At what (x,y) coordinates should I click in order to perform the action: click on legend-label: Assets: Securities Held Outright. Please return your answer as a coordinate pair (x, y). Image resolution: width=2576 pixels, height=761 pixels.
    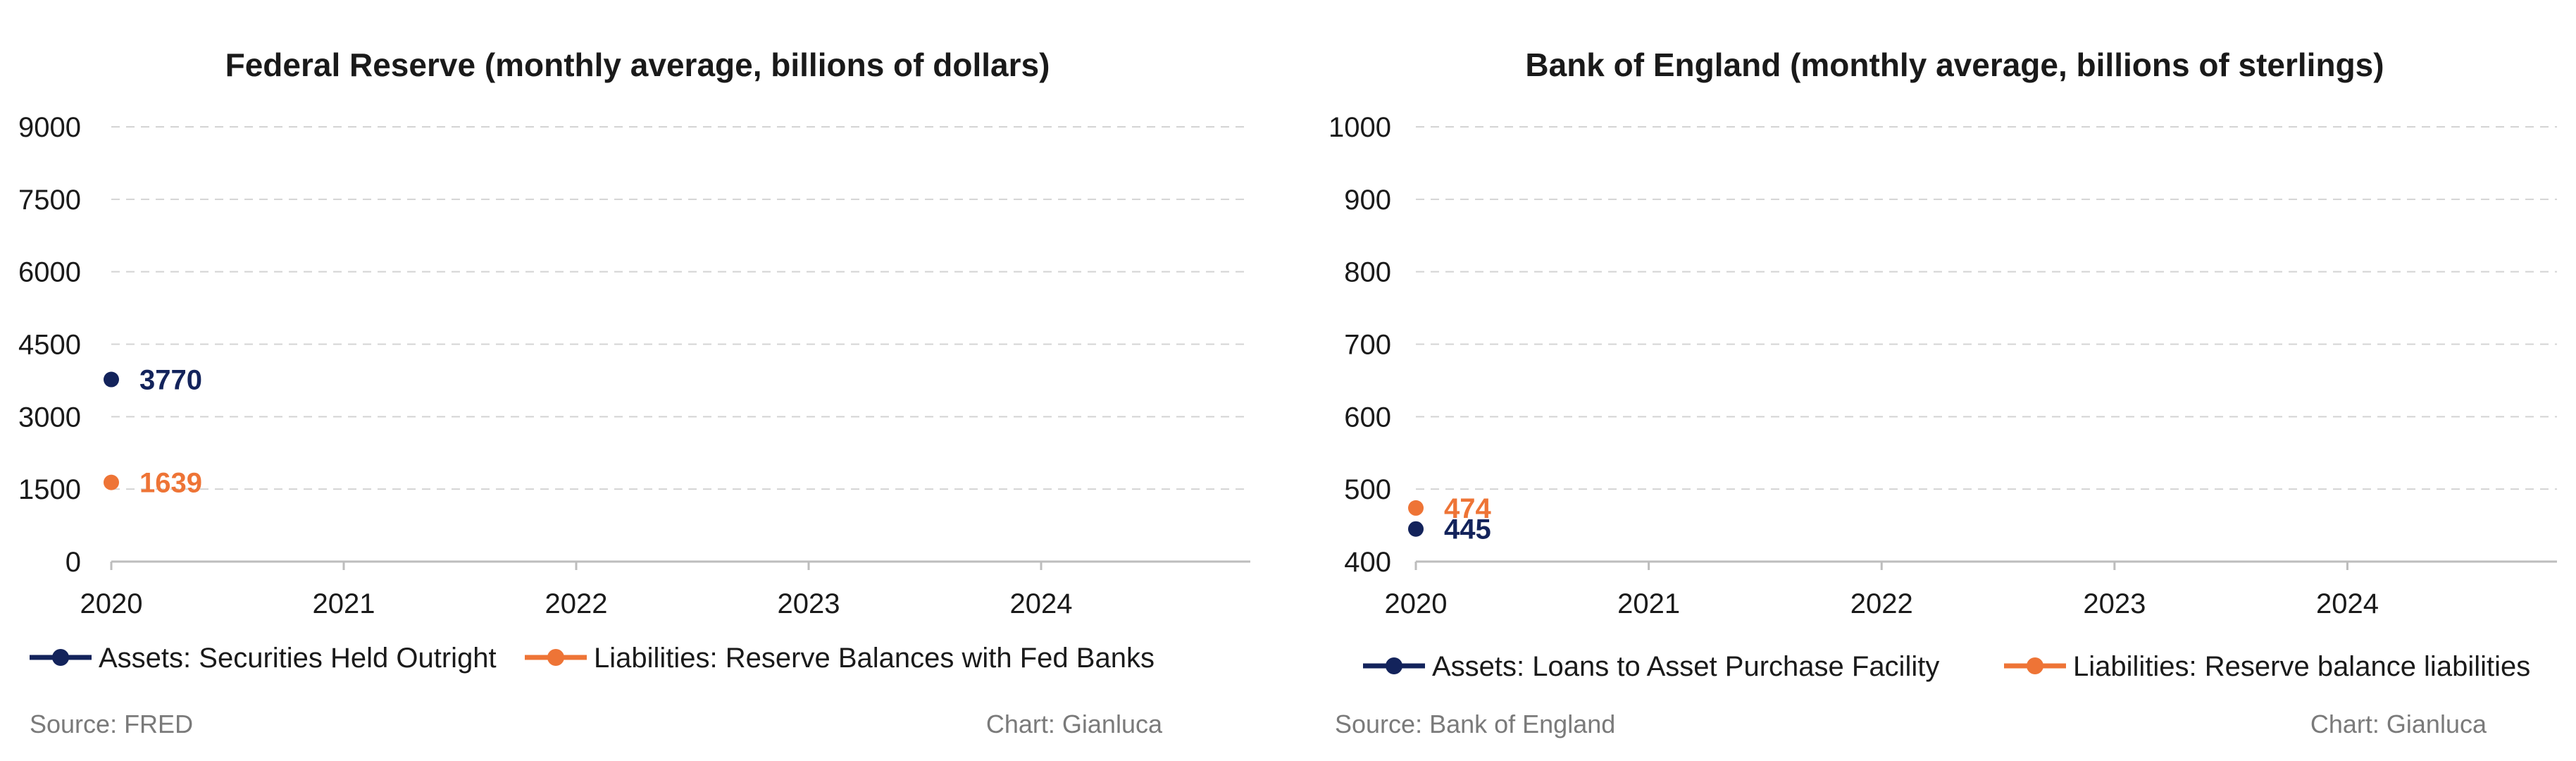
    Looking at the image, I should click on (298, 658).